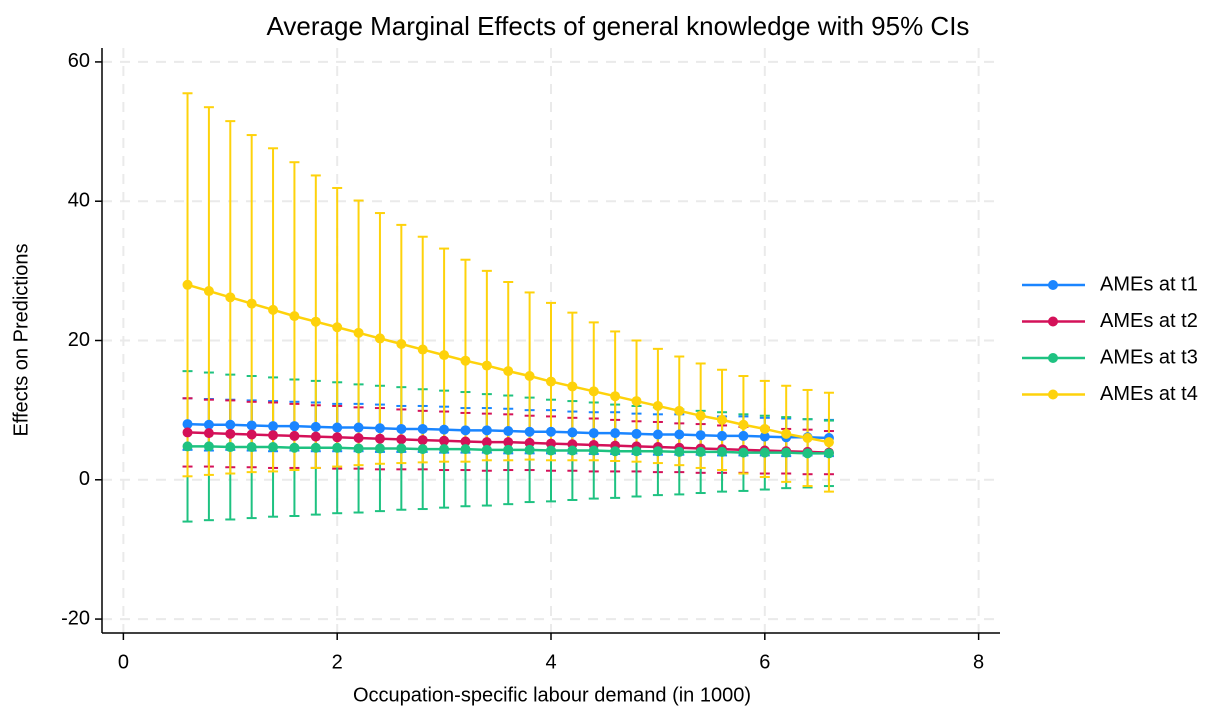 The height and width of the screenshot is (715, 1214). Describe the element at coordinates (1149, 357) in the screenshot. I see `legend-label: AMEs at t3` at that location.